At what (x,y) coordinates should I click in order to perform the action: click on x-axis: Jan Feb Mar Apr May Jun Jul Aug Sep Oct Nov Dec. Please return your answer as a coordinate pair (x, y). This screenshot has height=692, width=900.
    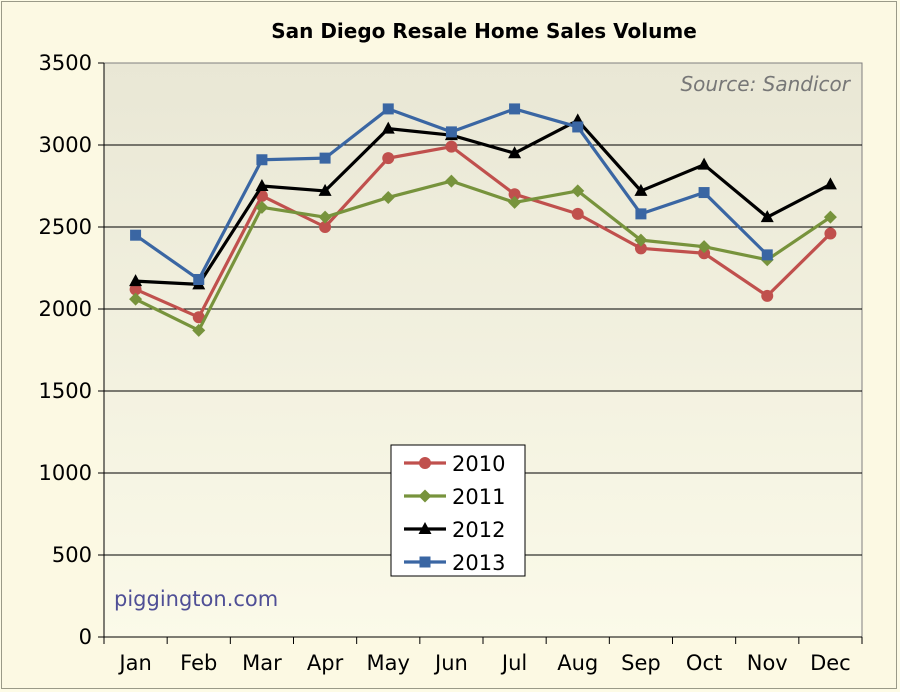
    Looking at the image, I should click on (483, 655).